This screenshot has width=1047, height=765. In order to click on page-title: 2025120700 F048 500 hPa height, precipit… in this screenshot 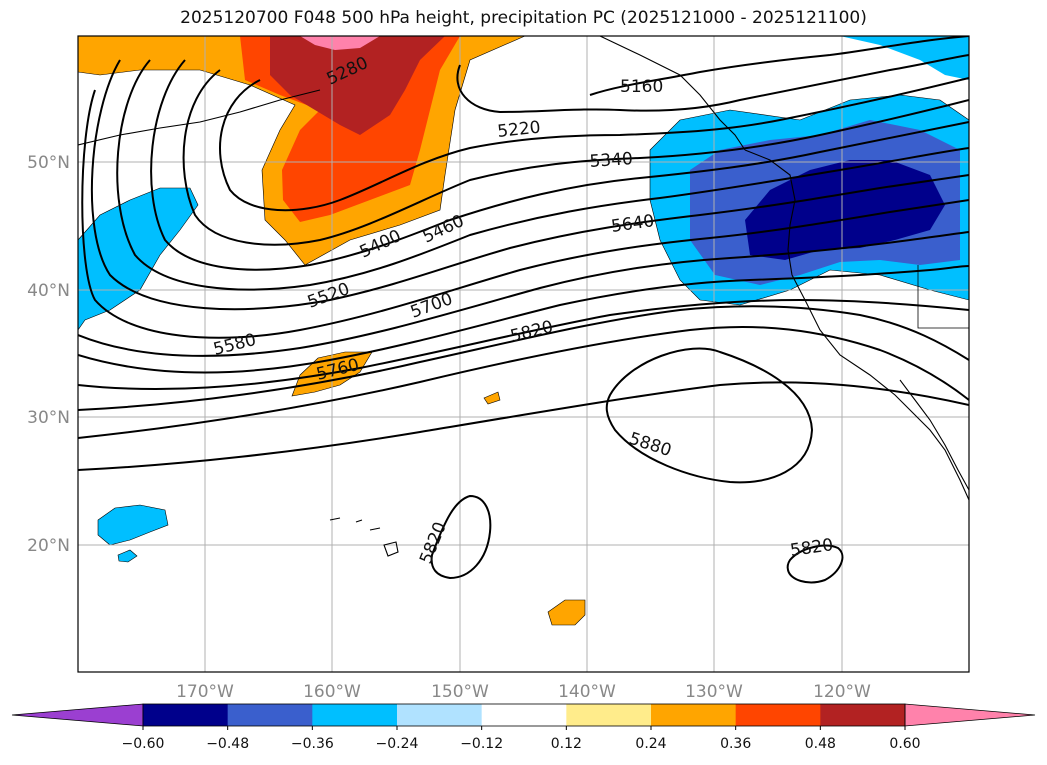, I will do `click(523, 18)`.